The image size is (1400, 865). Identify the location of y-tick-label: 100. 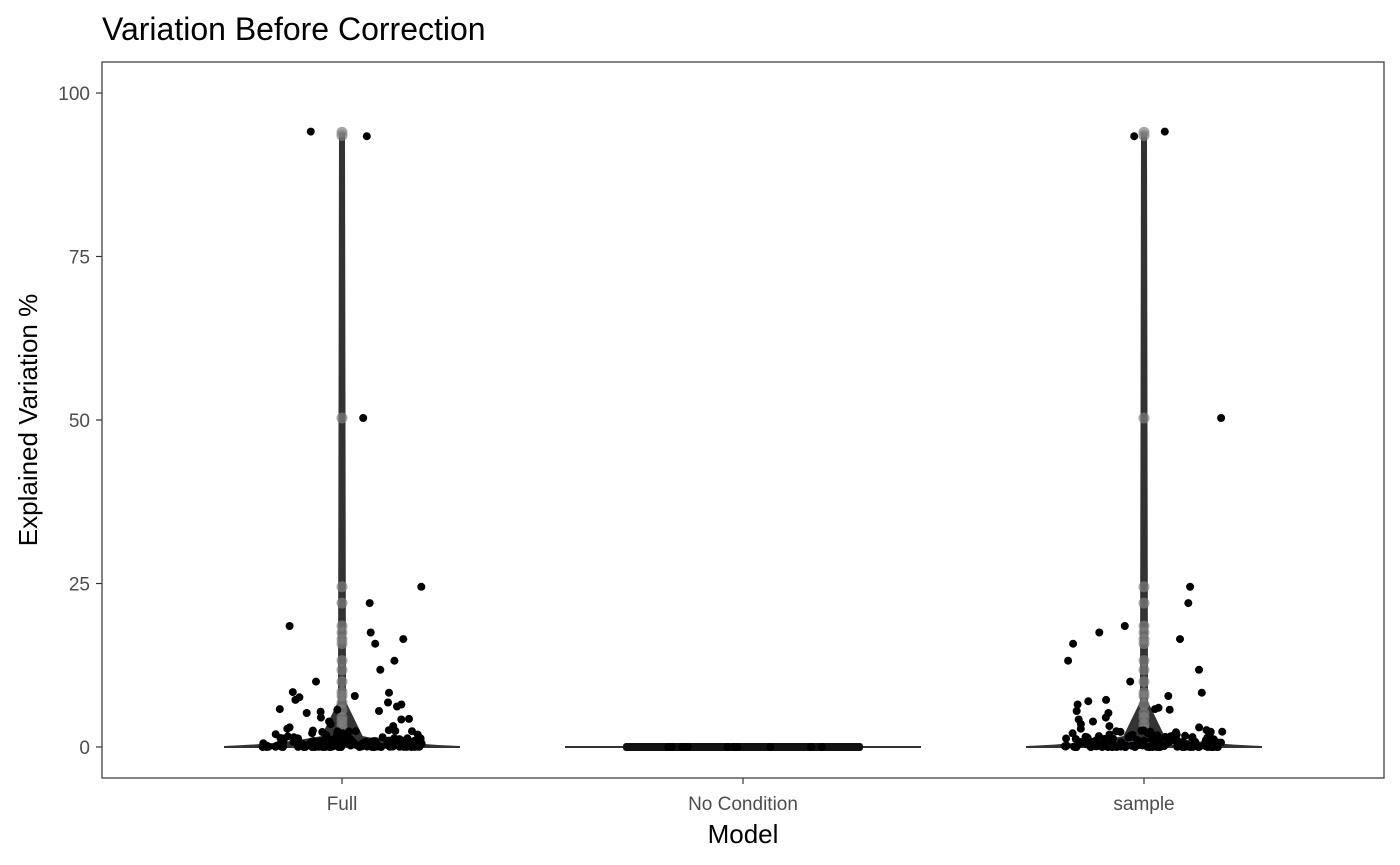
(74, 94).